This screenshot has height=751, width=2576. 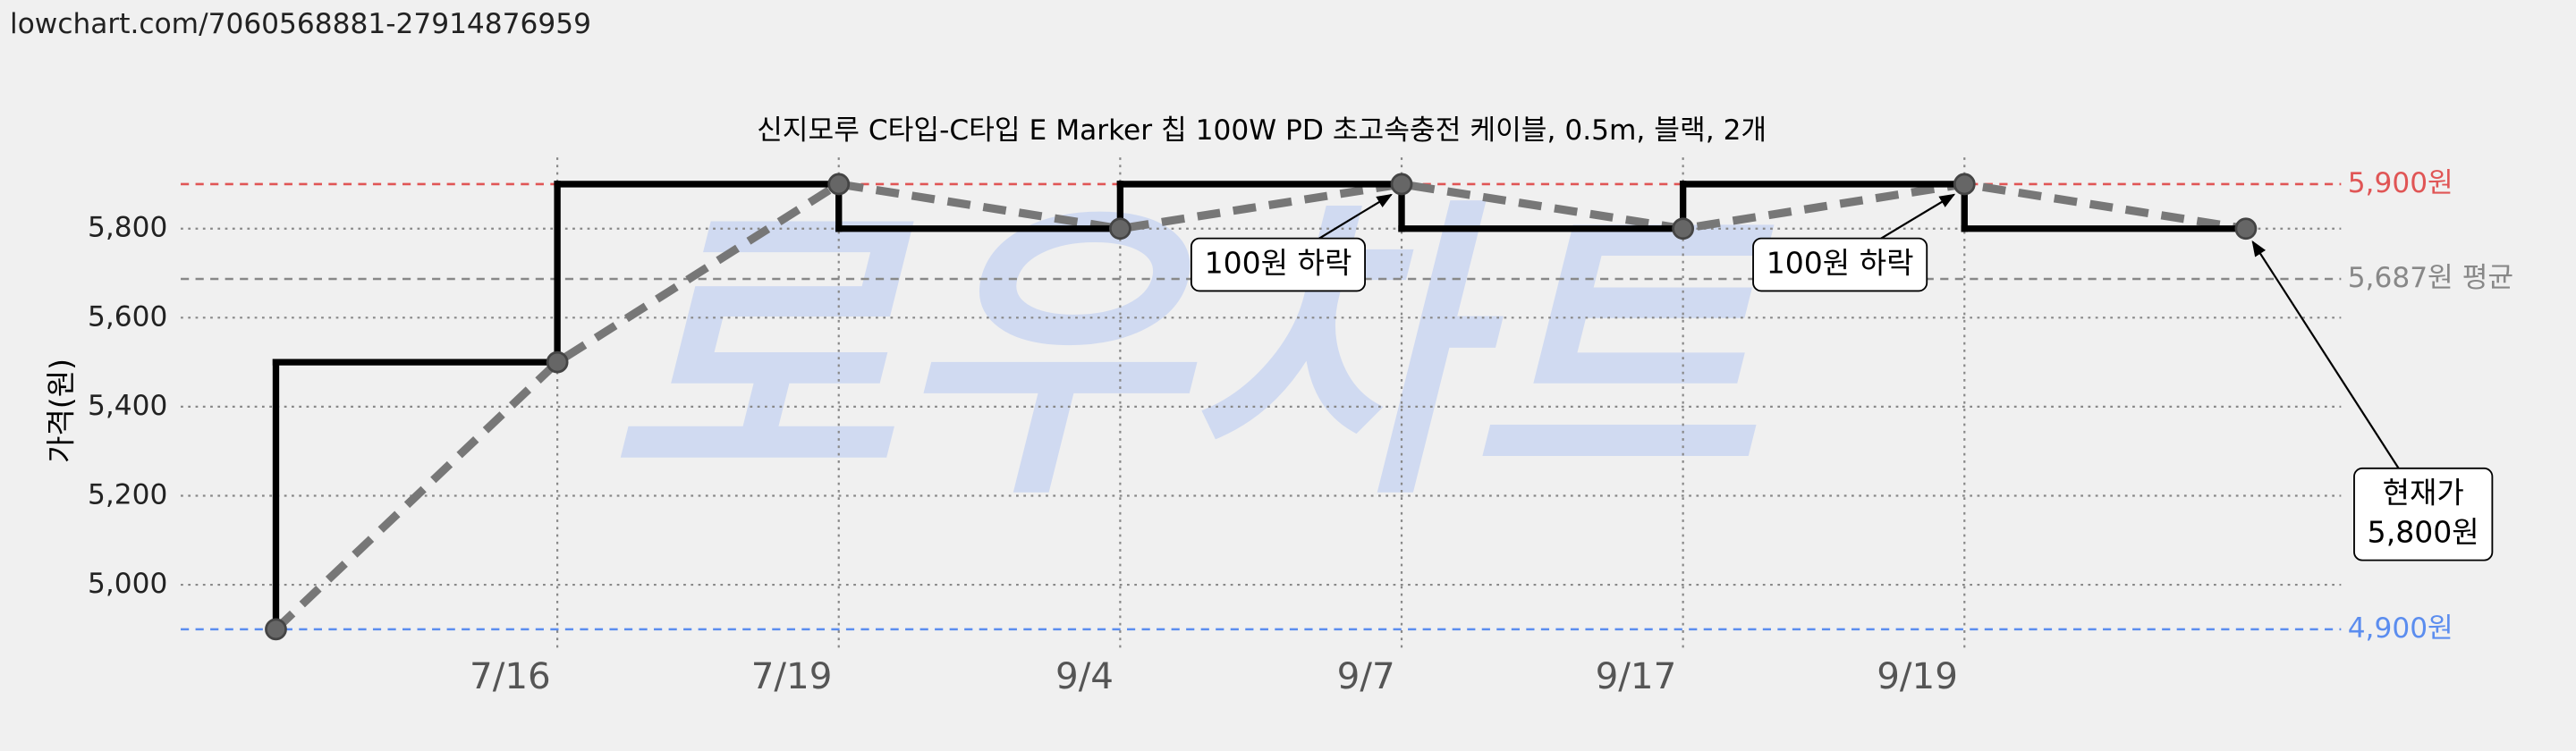 What do you see at coordinates (1084, 675) in the screenshot?
I see `x-tick-label: 9/4` at bounding box center [1084, 675].